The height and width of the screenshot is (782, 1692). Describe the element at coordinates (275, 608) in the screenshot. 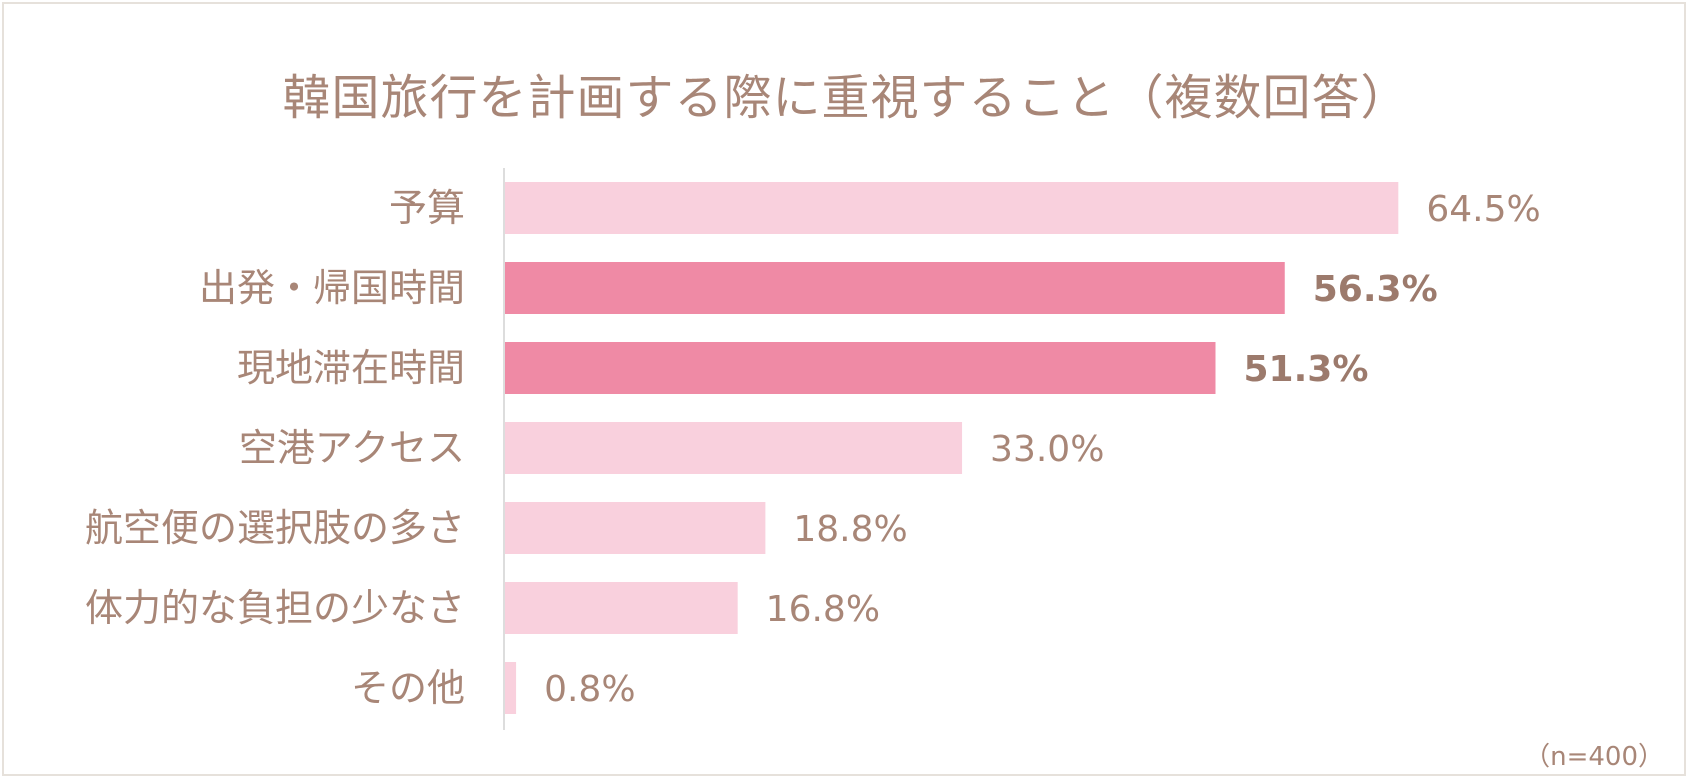

I see `category-label-5: 体力的な負担の少なさ` at that location.